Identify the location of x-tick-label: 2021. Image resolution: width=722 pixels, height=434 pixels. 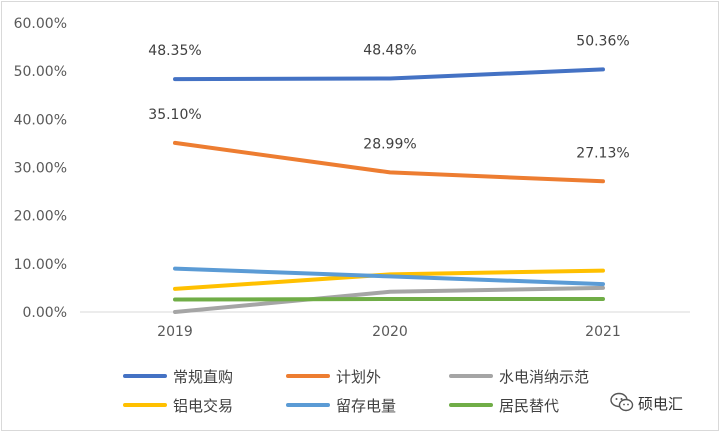
(603, 332).